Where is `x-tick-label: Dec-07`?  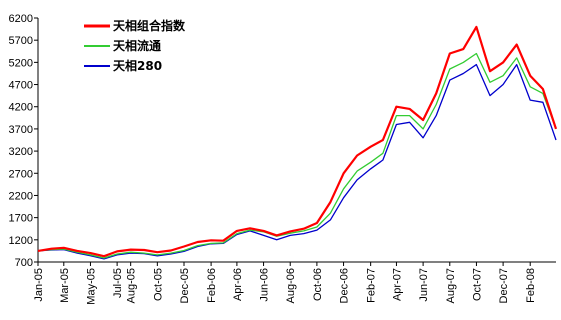
x-tick-label: Dec-07 is located at coordinates (504, 285).